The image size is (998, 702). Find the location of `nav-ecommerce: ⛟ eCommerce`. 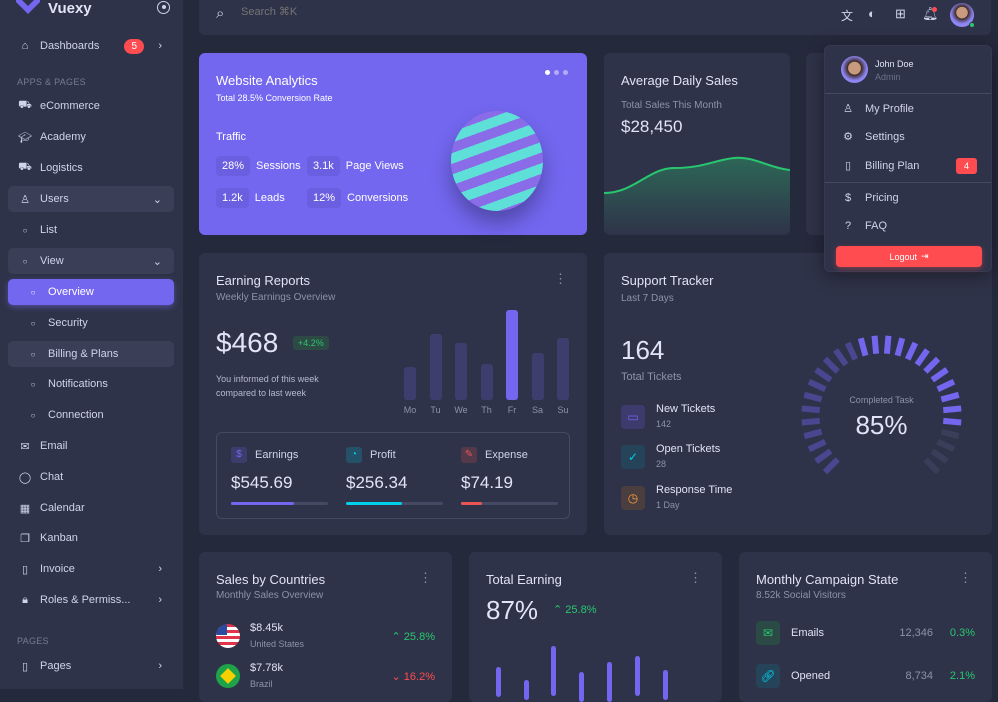

nav-ecommerce: ⛟ eCommerce is located at coordinates (91, 106).